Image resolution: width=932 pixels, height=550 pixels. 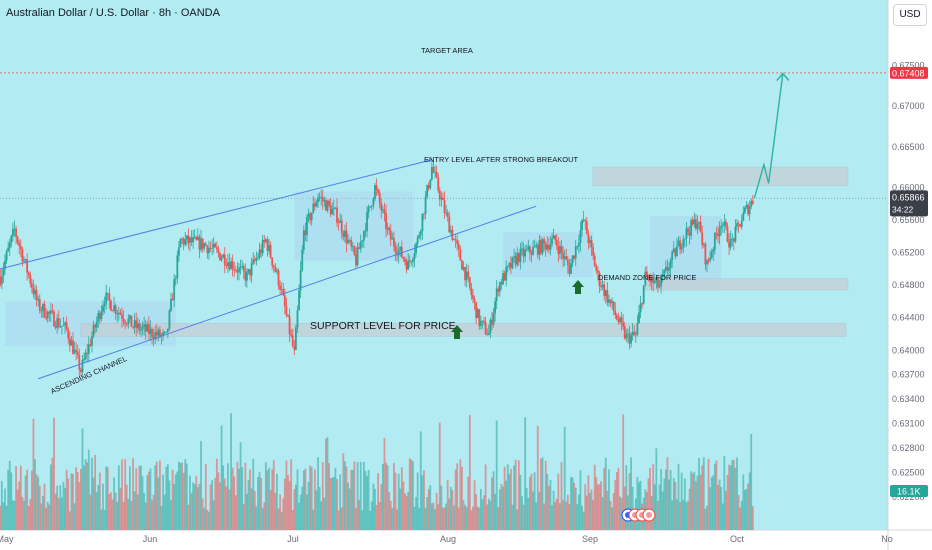 I want to click on price-tick-label: 0.62800, so click(x=908, y=448).